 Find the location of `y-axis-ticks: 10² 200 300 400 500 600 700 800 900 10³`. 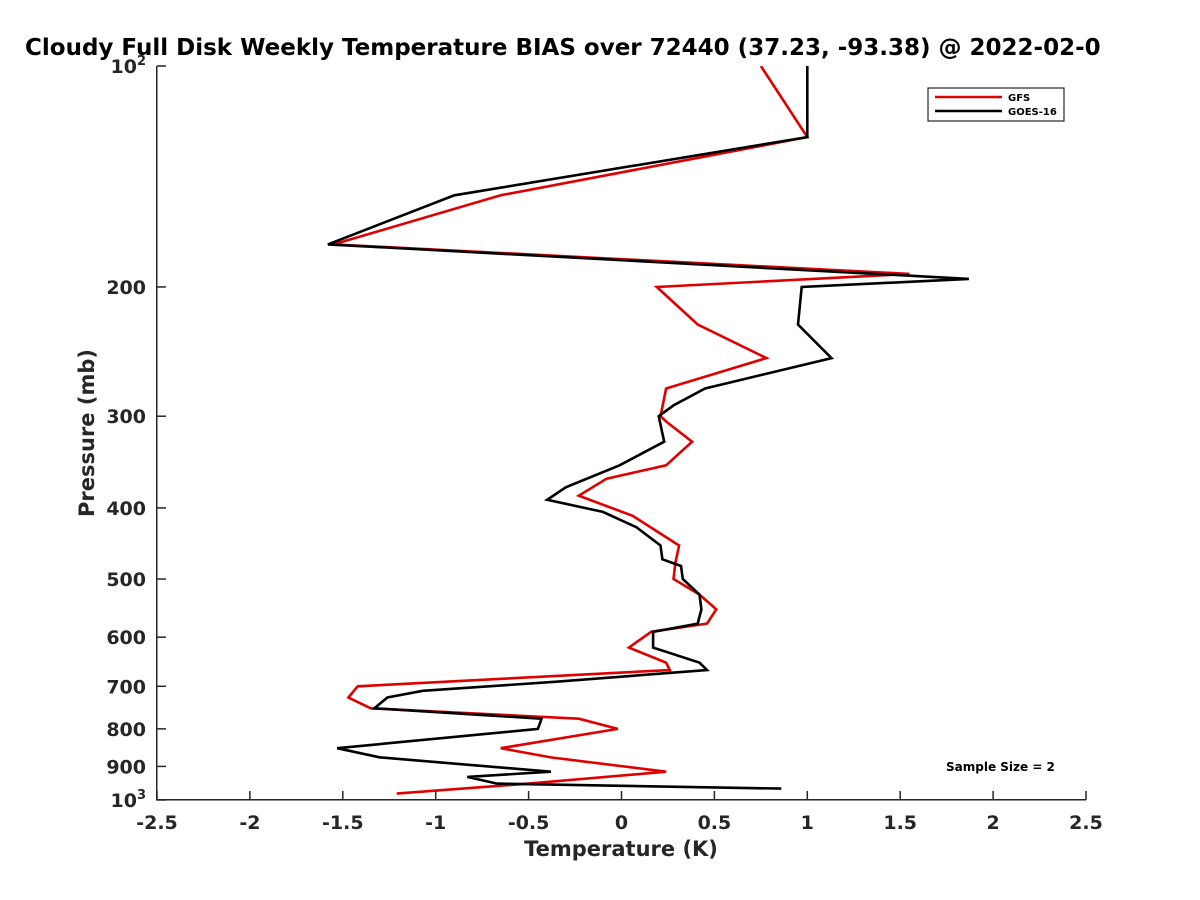

y-axis-ticks: 10² 200 300 400 500 600 700 800 900 10³ is located at coordinates (136, 433).